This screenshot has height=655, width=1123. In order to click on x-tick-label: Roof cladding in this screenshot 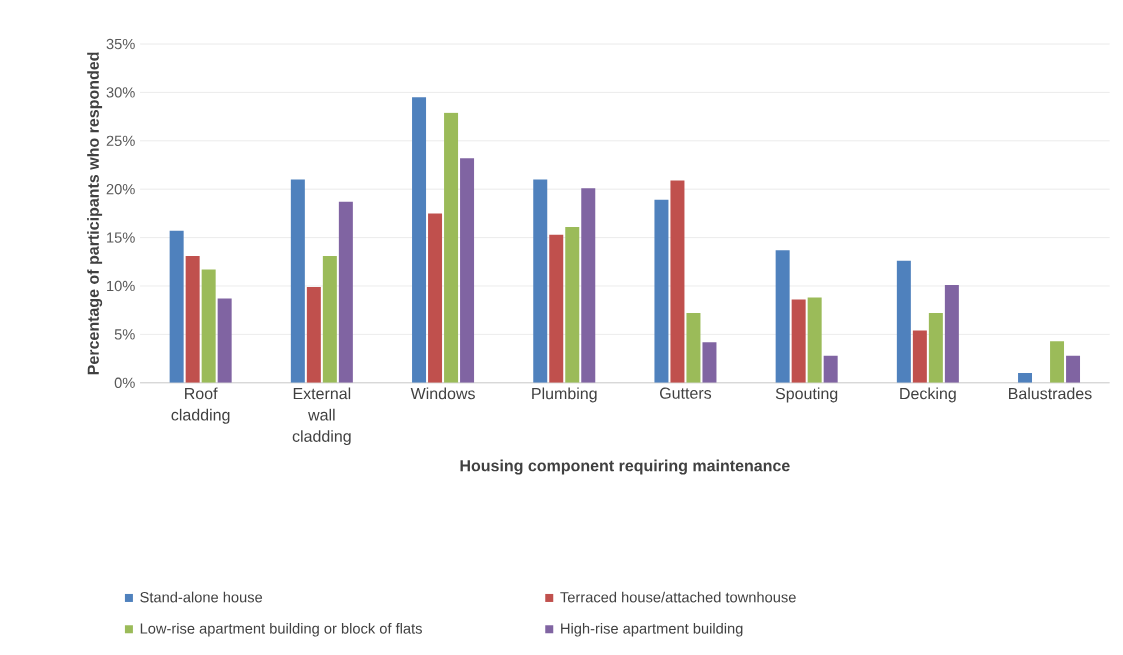, I will do `click(200, 405)`.